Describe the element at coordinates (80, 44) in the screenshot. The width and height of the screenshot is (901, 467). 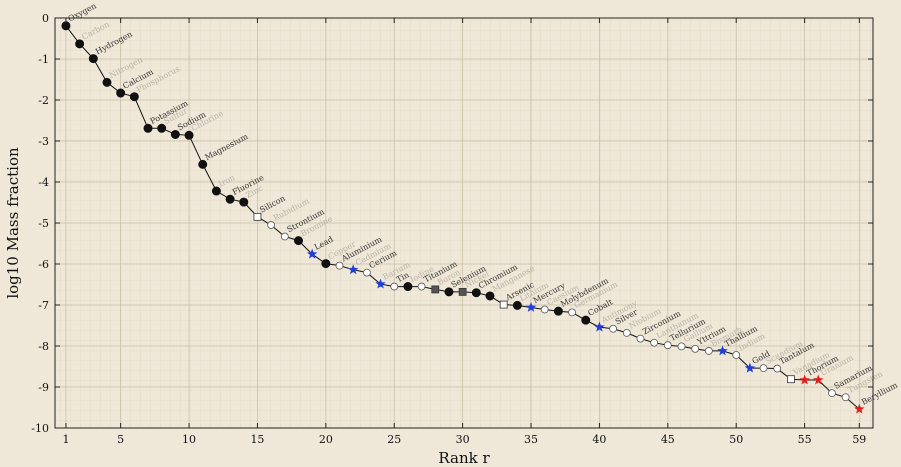
I see `marker-carbon` at that location.